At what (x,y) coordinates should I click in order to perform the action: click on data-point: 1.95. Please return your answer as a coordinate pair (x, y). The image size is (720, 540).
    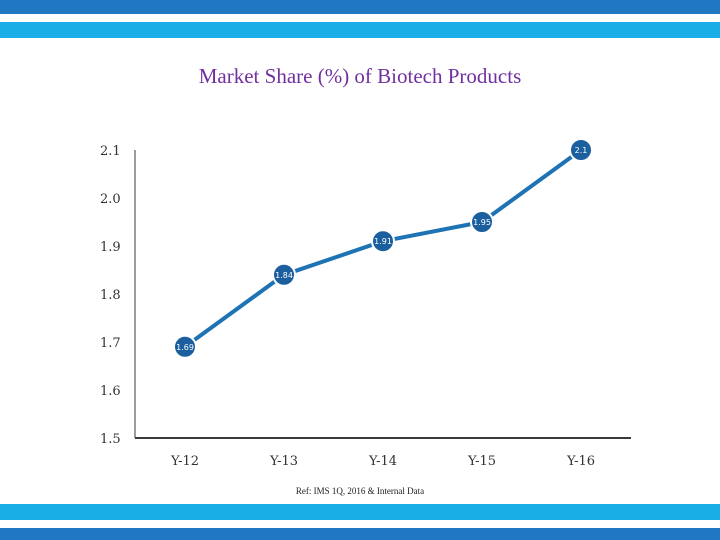
    Looking at the image, I should click on (482, 222).